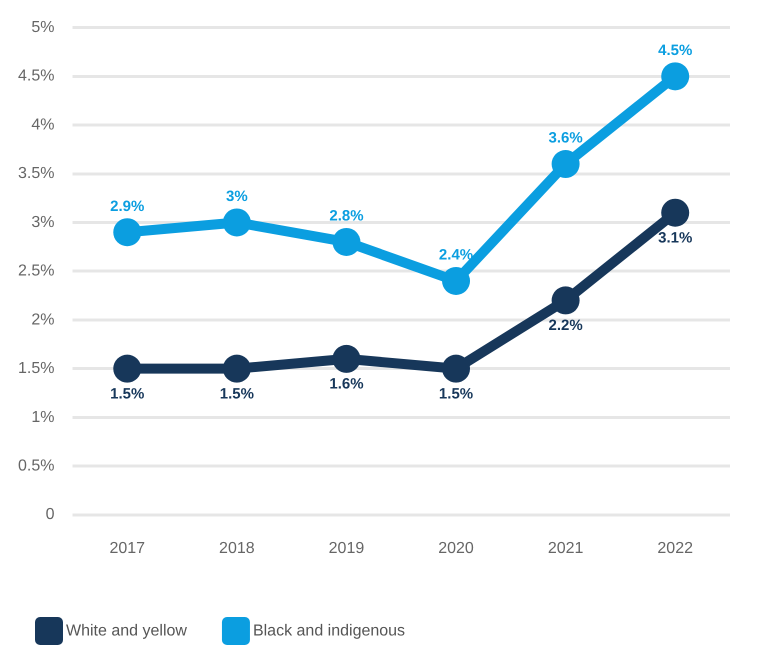 This screenshot has width=760, height=650. I want to click on y-tick-label: 4%, so click(42, 125).